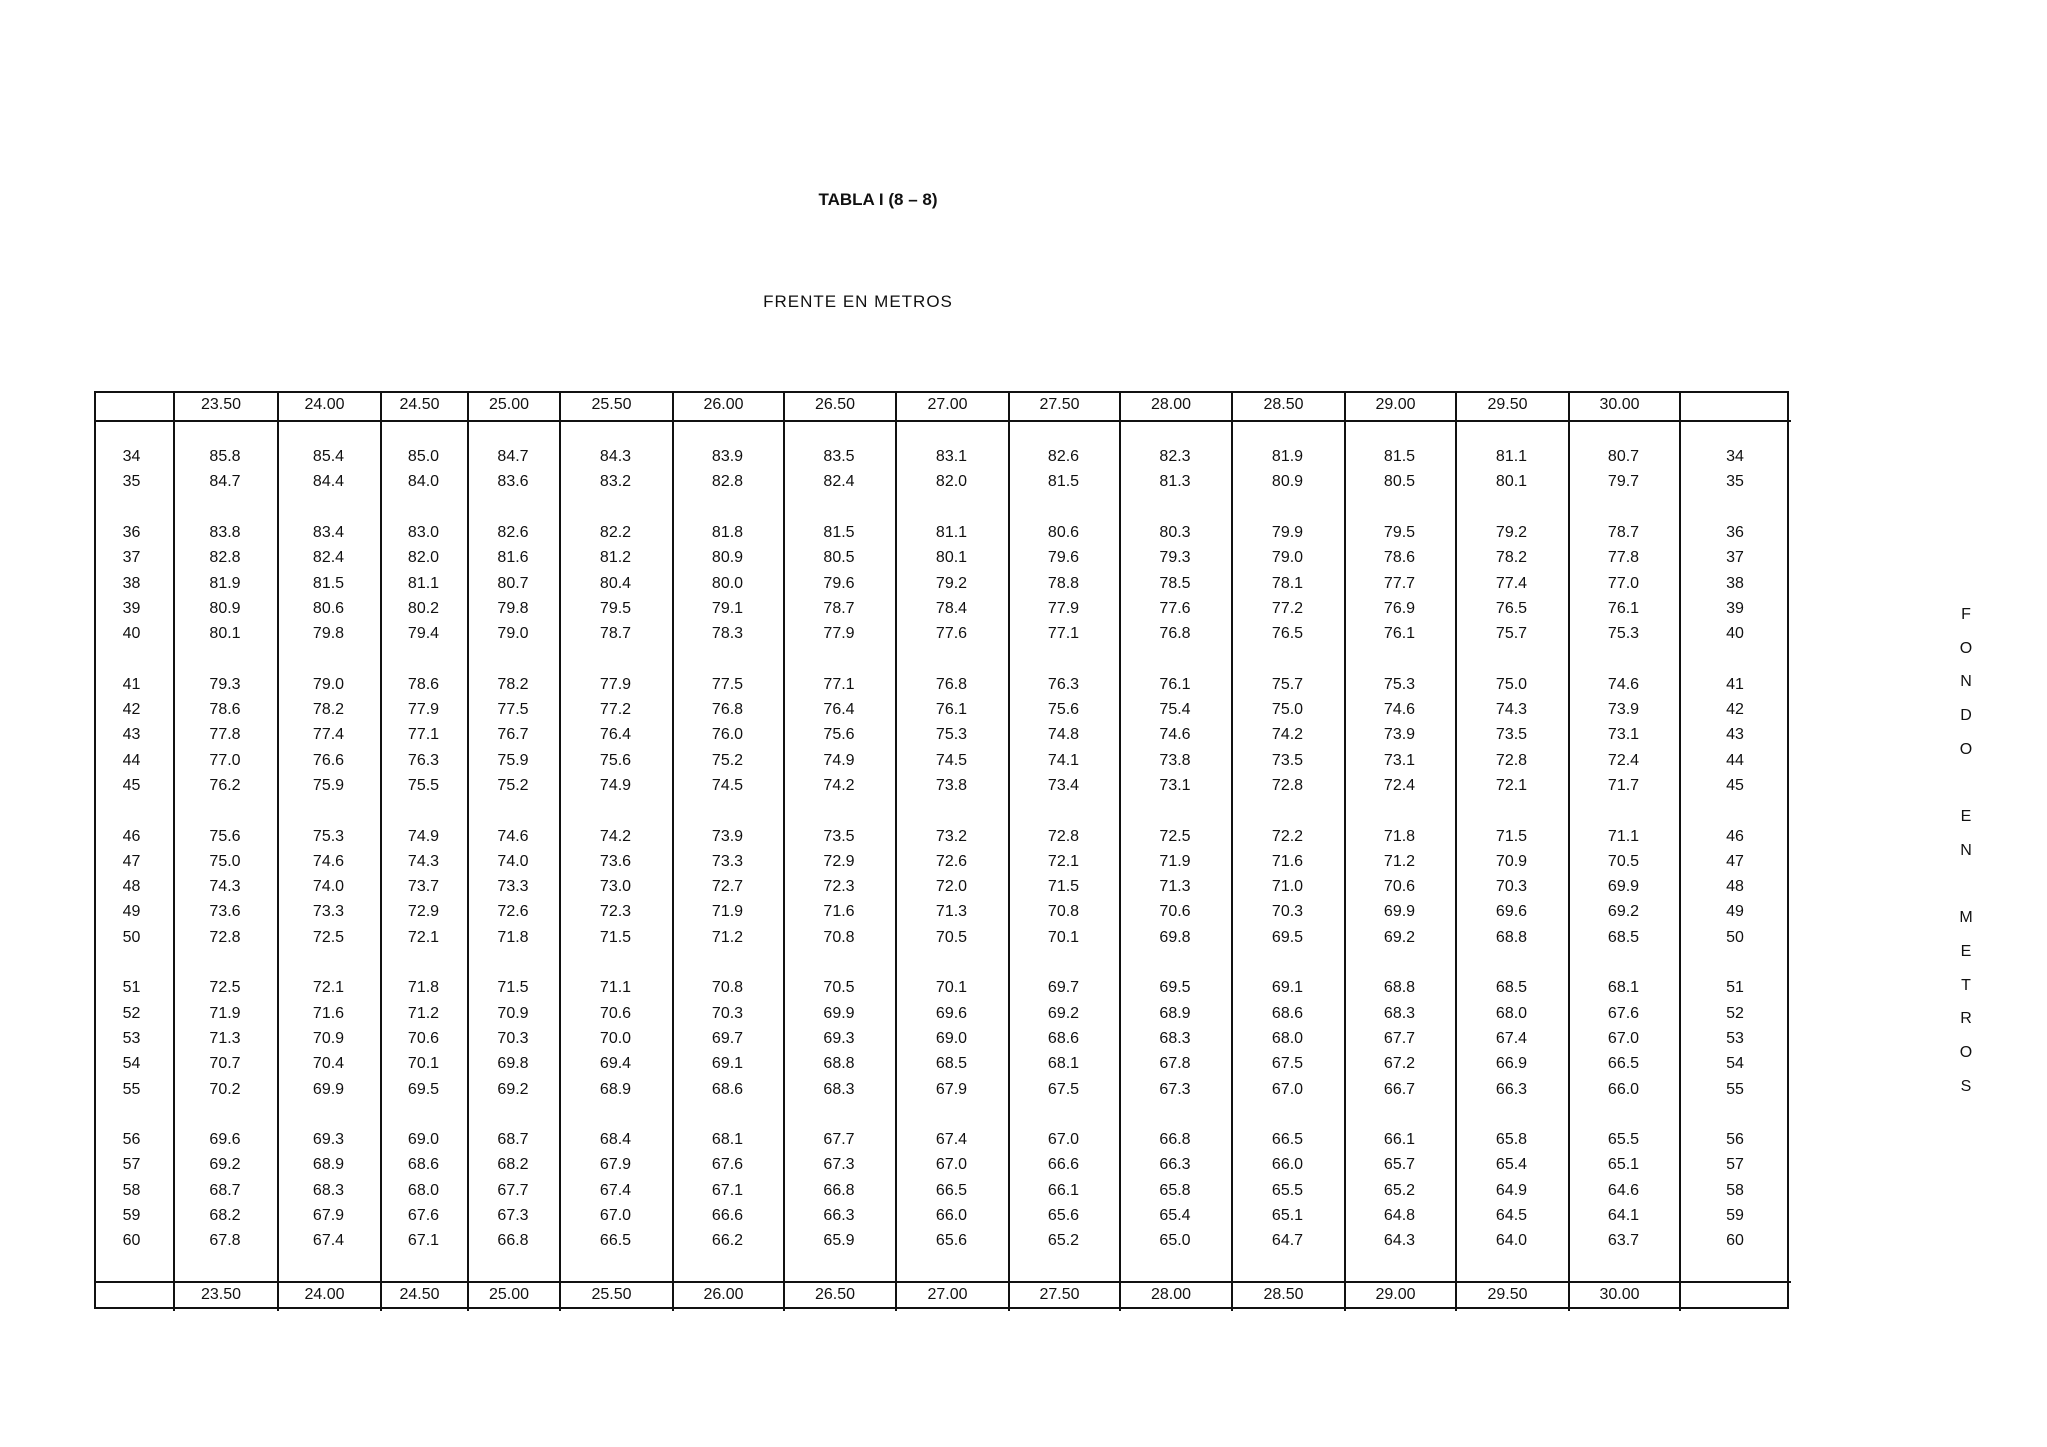 Image resolution: width=2047 pixels, height=1447 pixels. I want to click on table-cell: 72.2, so click(1287, 836).